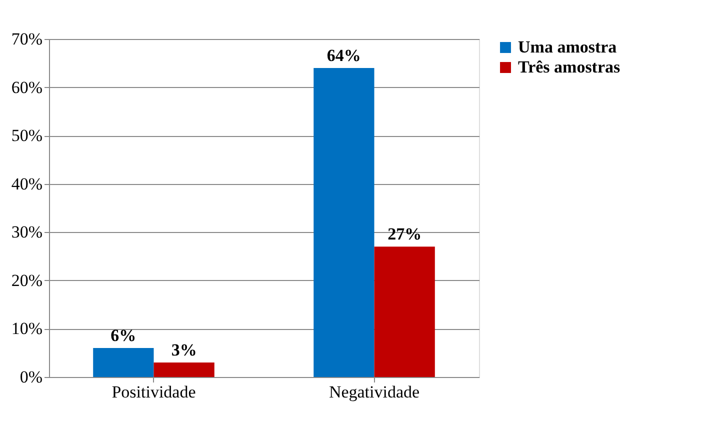 This screenshot has width=702, height=421. Describe the element at coordinates (26, 280) in the screenshot. I see `y-tick-label: 20%` at that location.